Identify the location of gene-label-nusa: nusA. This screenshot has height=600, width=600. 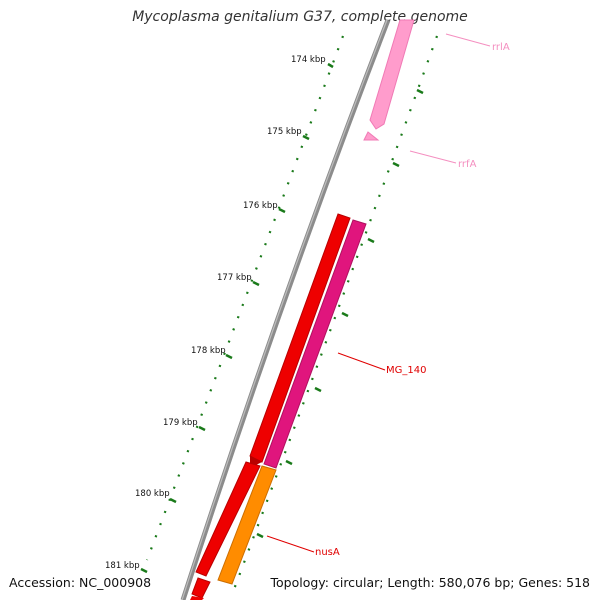
(327, 552).